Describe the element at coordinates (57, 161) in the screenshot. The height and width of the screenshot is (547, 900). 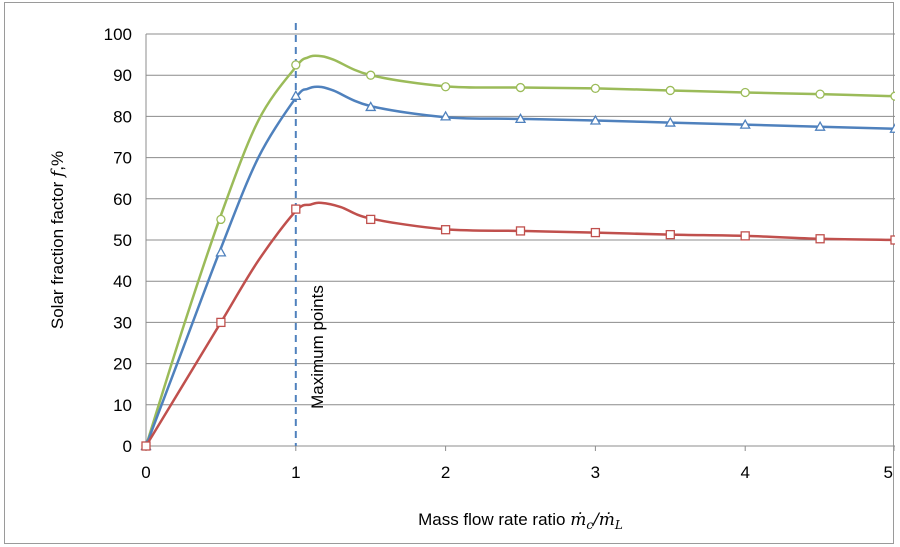
I see `y-axis-label-unit: ,%` at that location.